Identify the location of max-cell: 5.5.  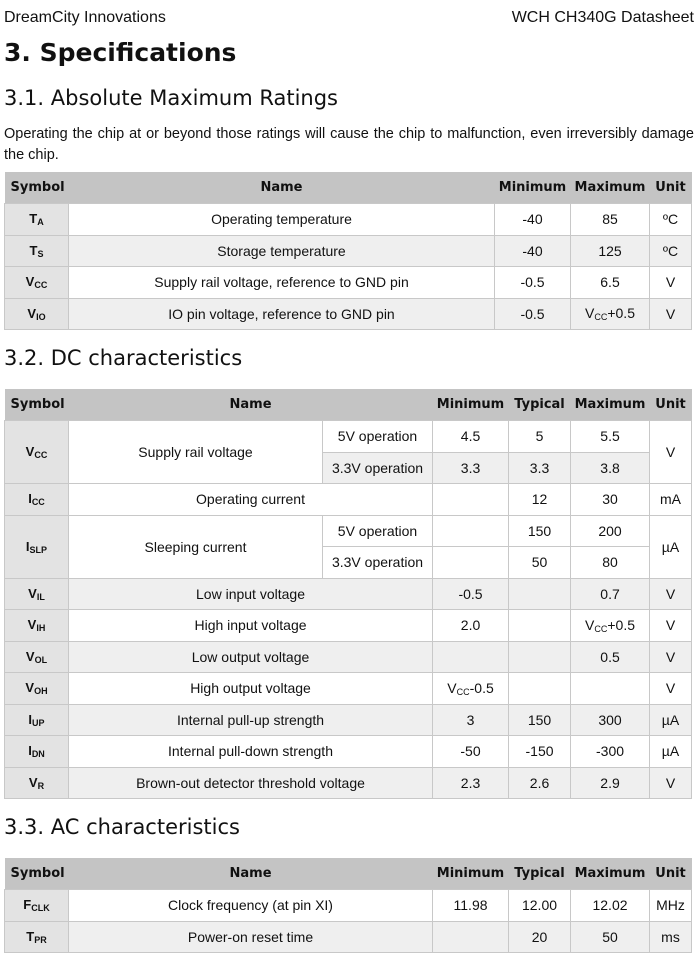
(610, 436).